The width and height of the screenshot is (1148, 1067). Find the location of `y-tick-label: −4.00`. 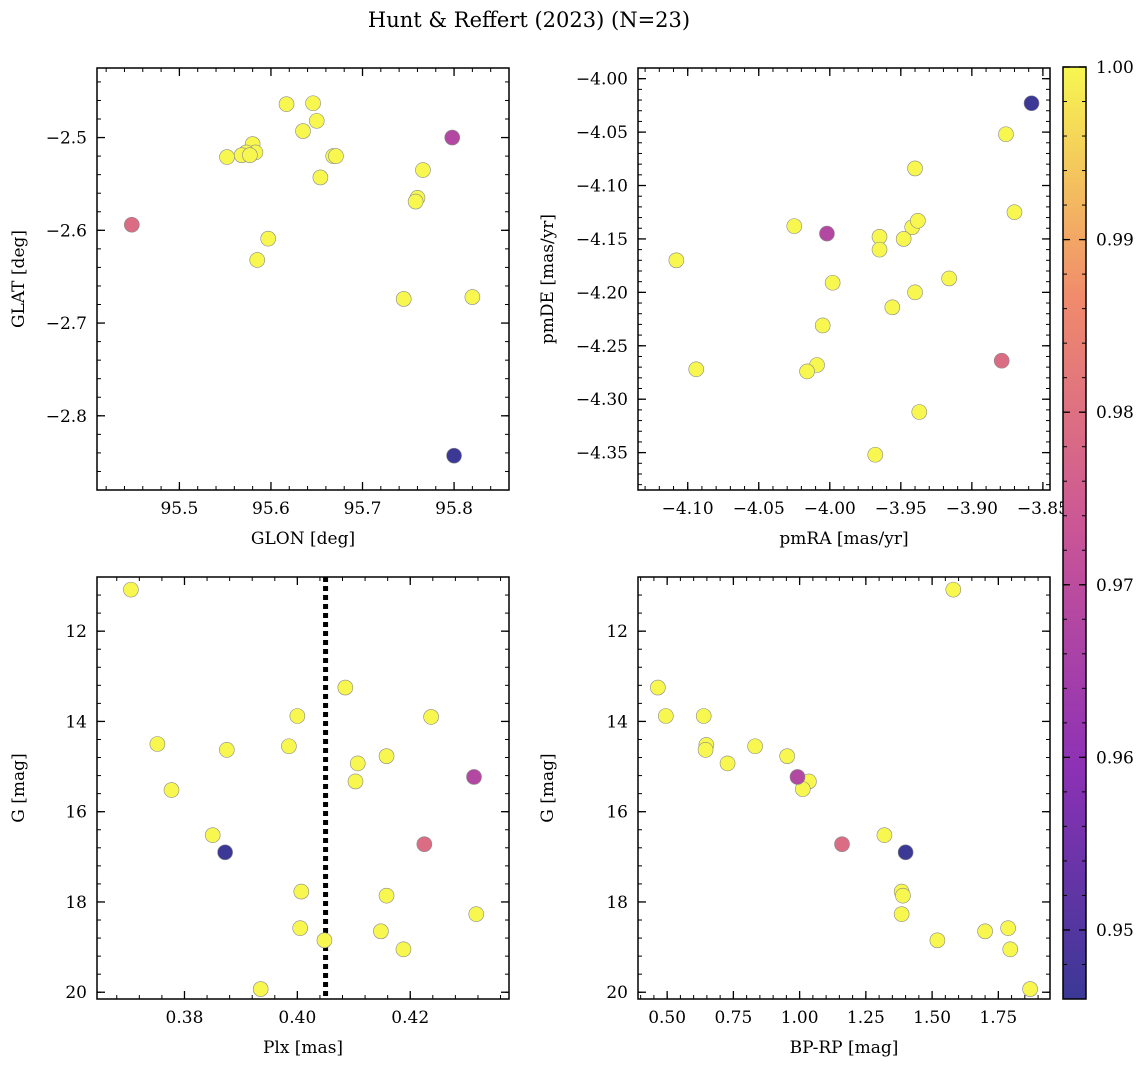

y-tick-label: −4.00 is located at coordinates (602, 80).